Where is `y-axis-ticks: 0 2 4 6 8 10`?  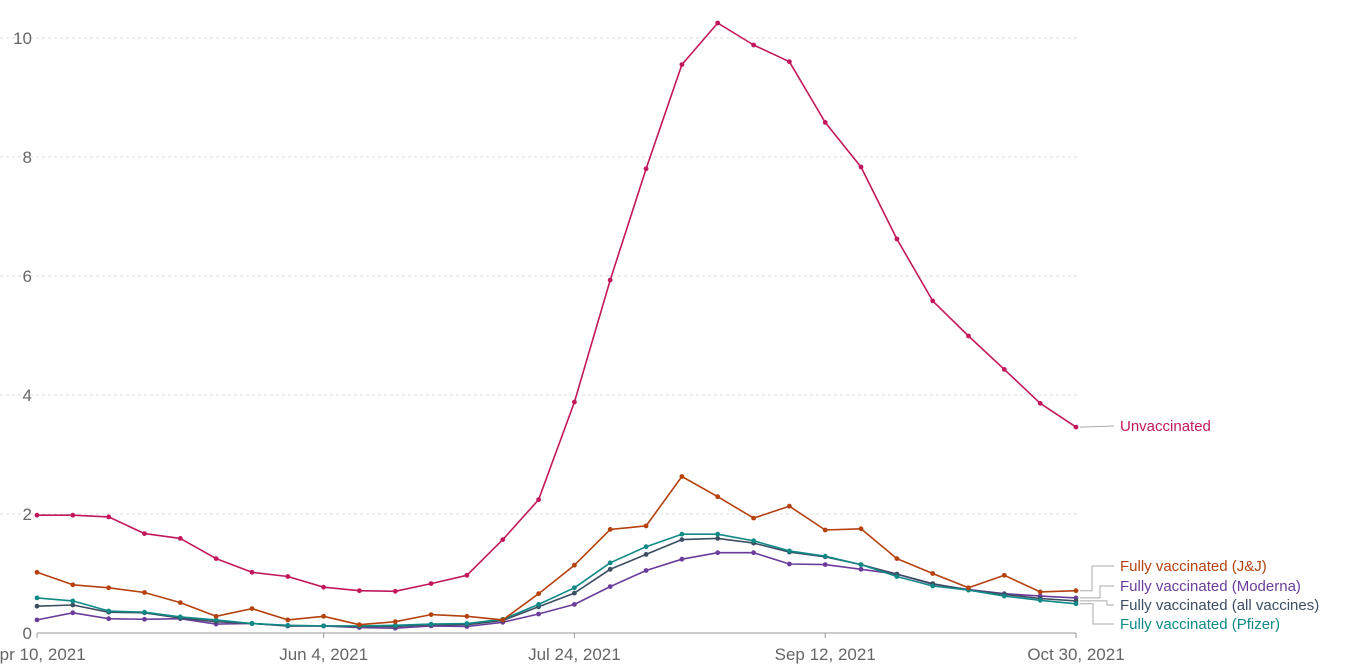
y-axis-ticks: 0 2 4 6 8 10 is located at coordinates (22, 336).